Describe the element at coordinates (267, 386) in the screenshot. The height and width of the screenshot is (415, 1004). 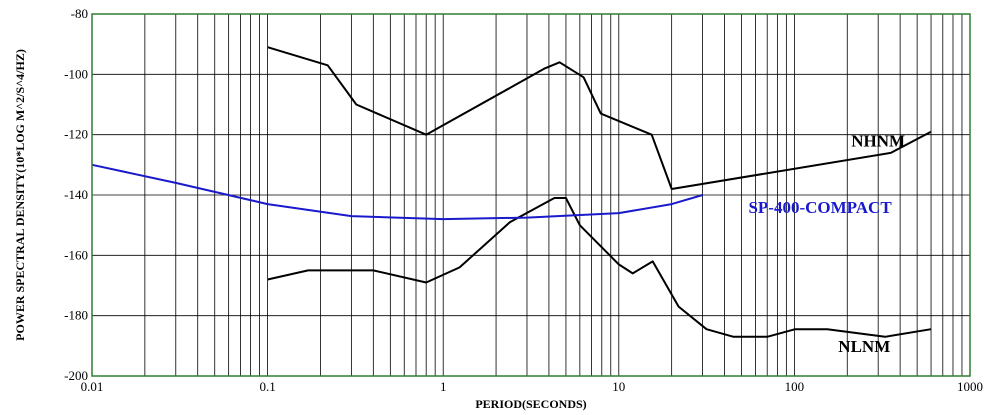
I see `x-tick-label: 0.1` at that location.